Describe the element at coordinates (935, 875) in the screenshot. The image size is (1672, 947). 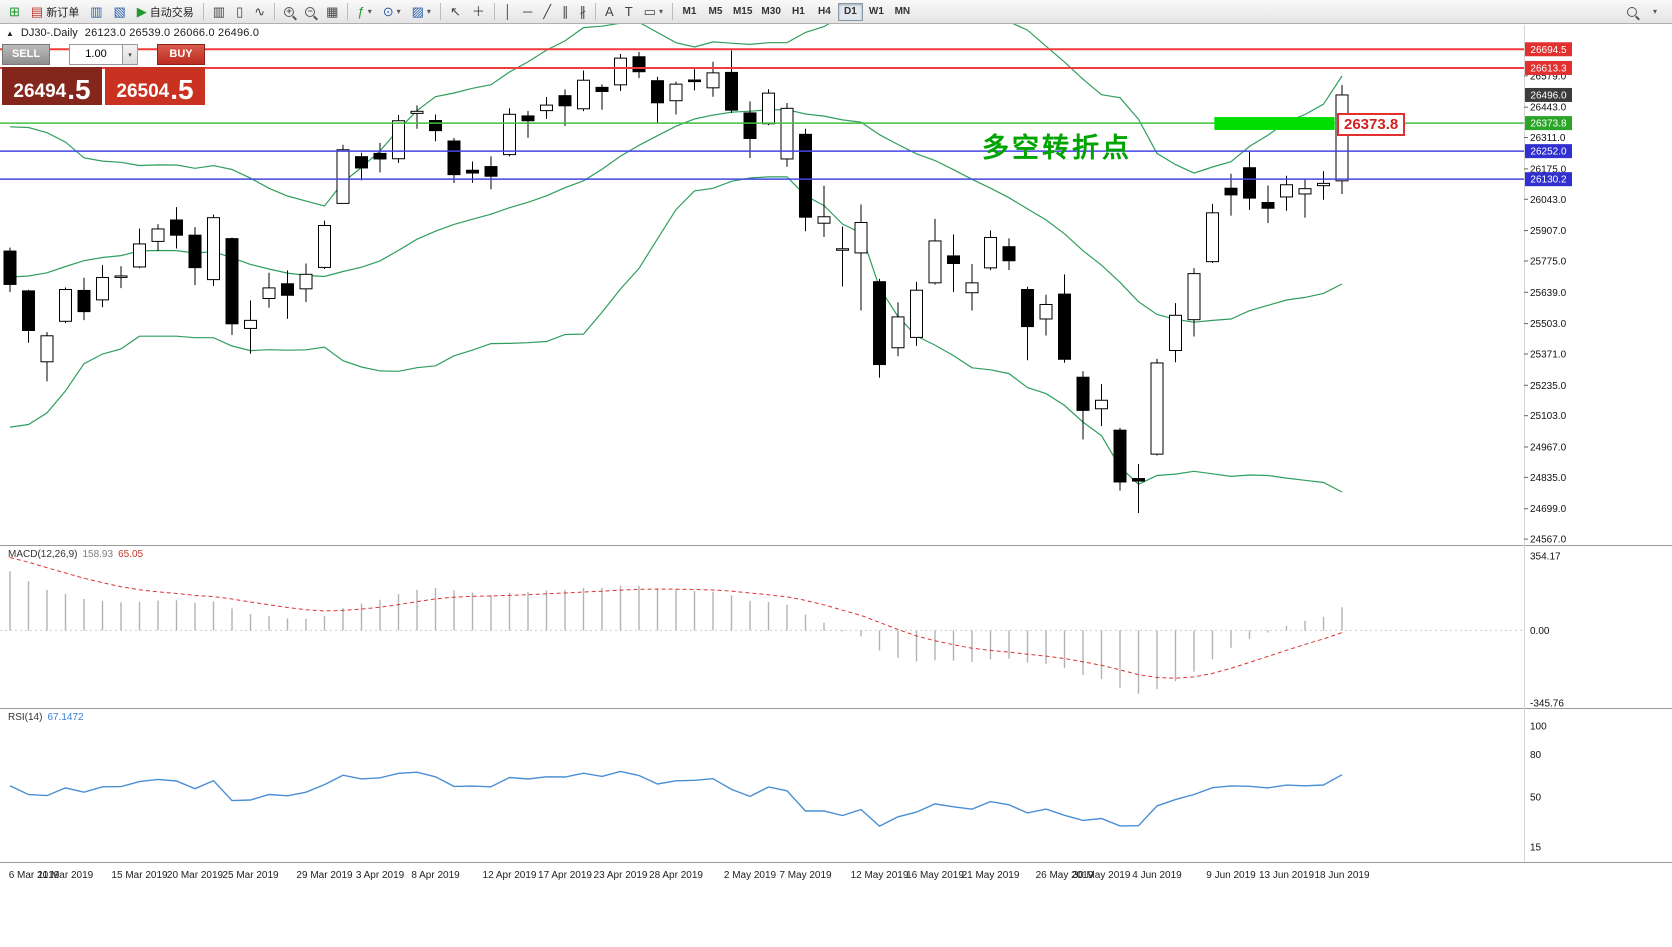
I see `svg-text: 16 May 2019` at that location.